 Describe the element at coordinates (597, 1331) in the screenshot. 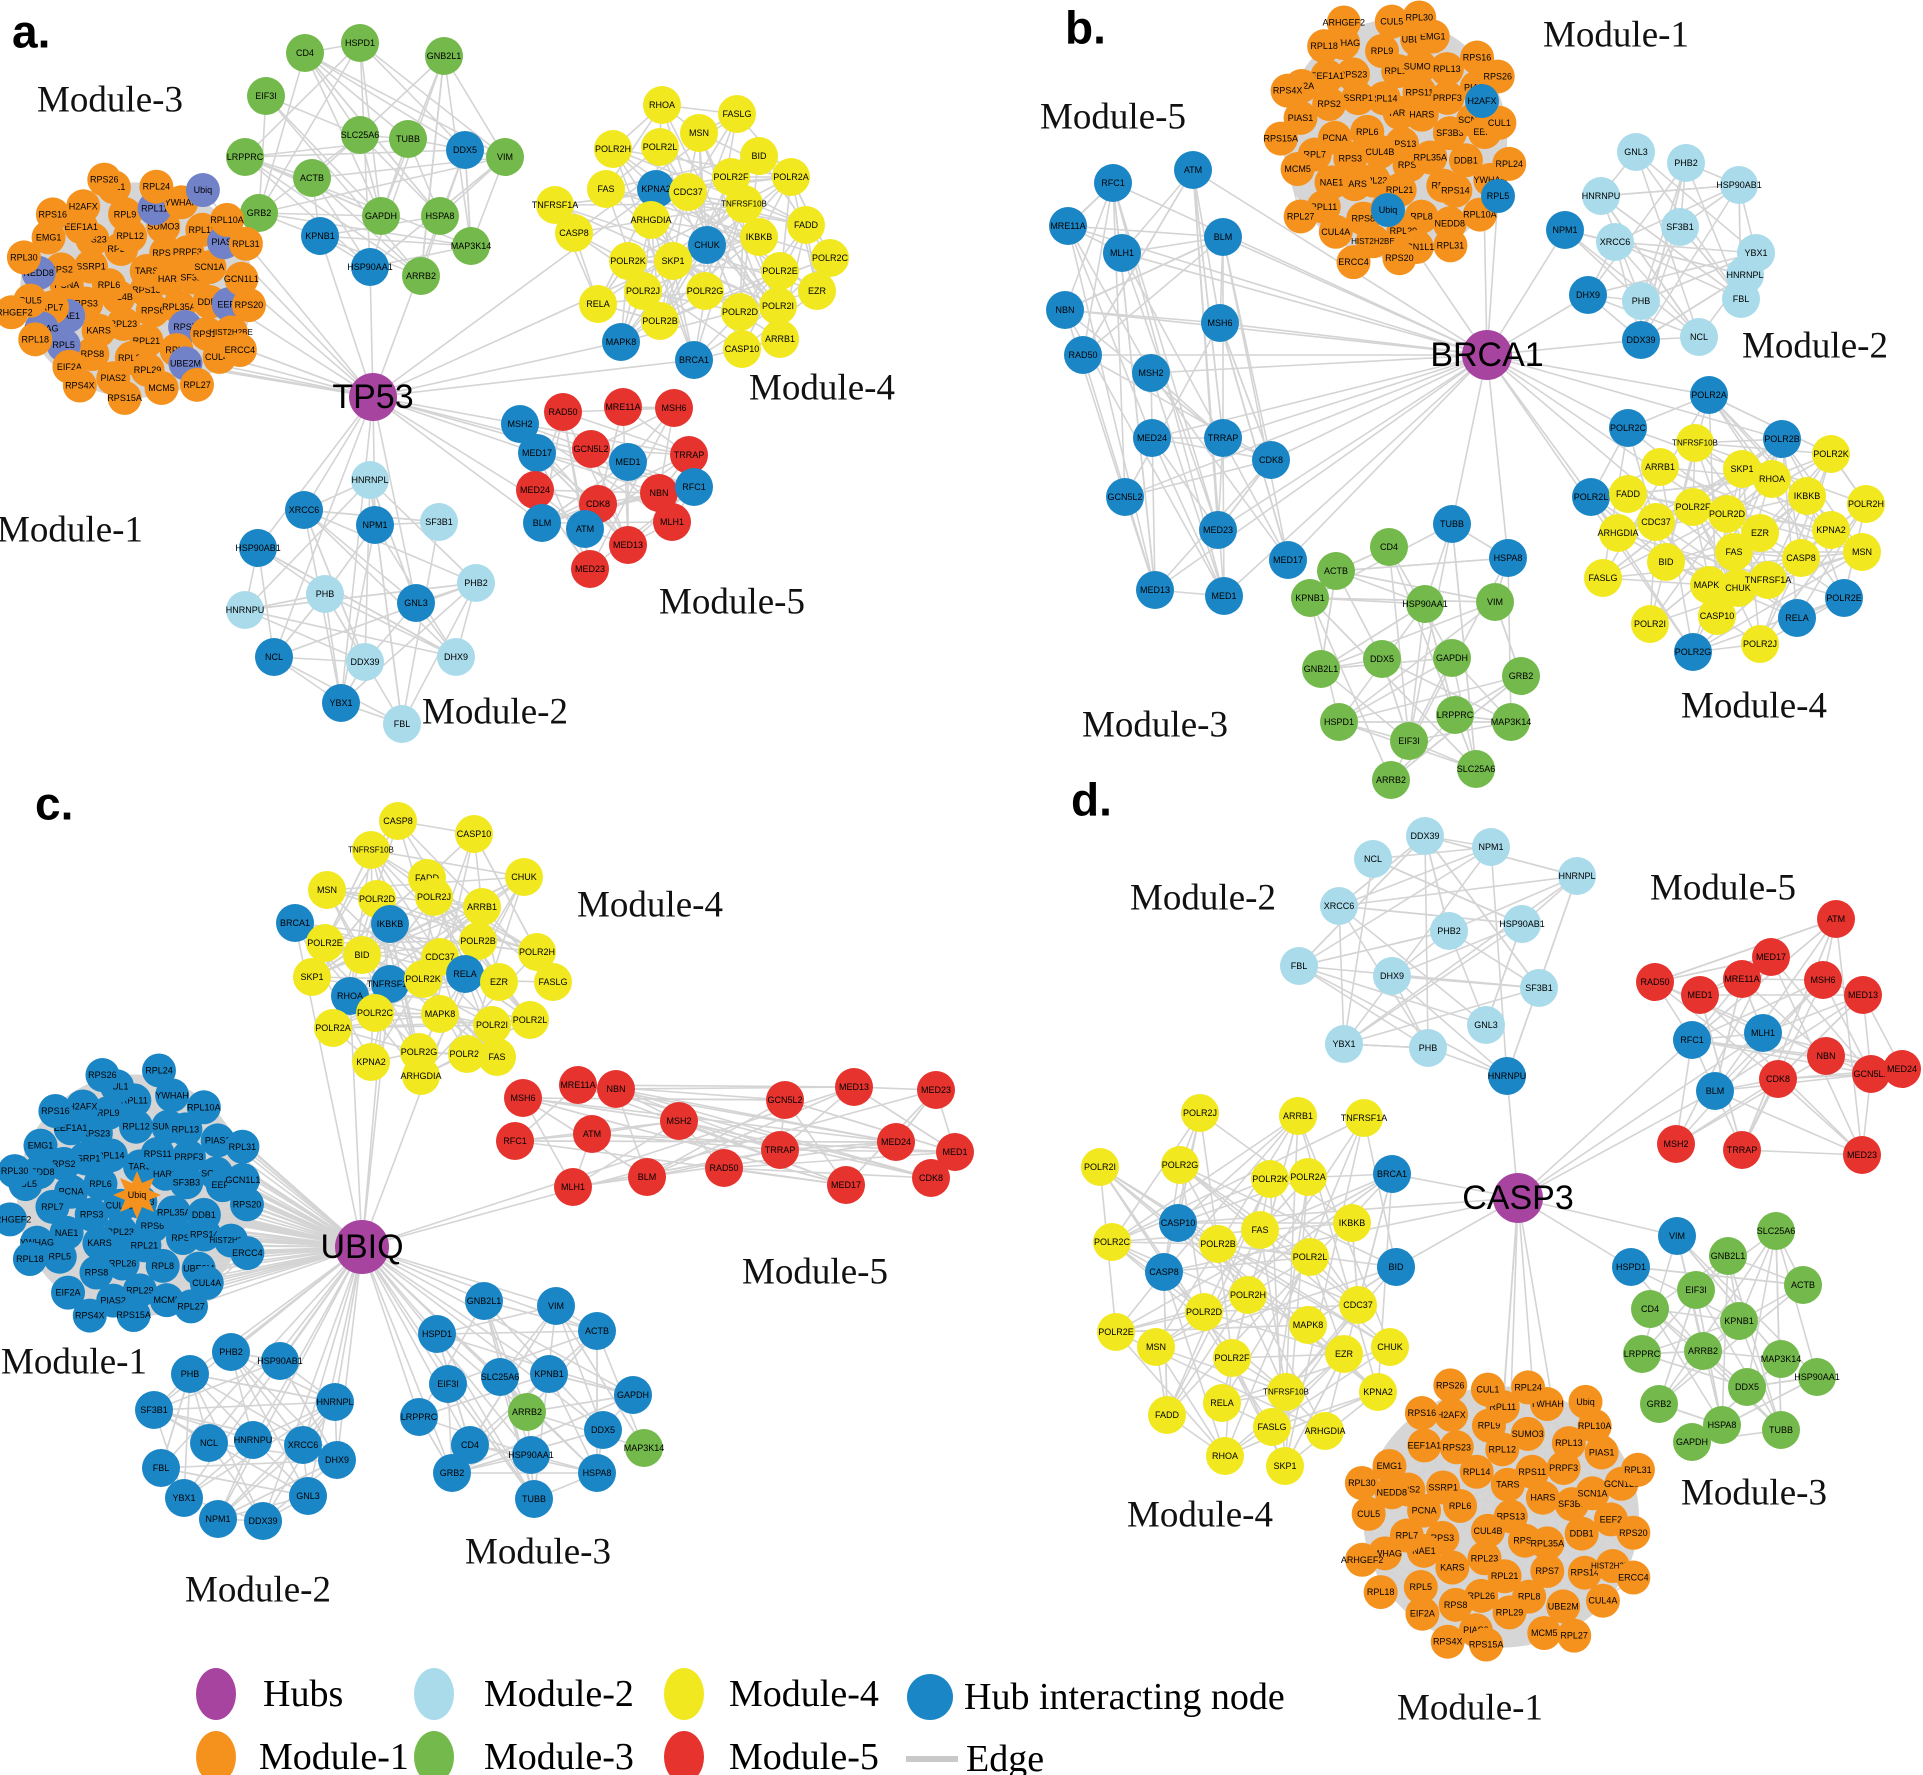

I see `node-label: ACTB` at that location.